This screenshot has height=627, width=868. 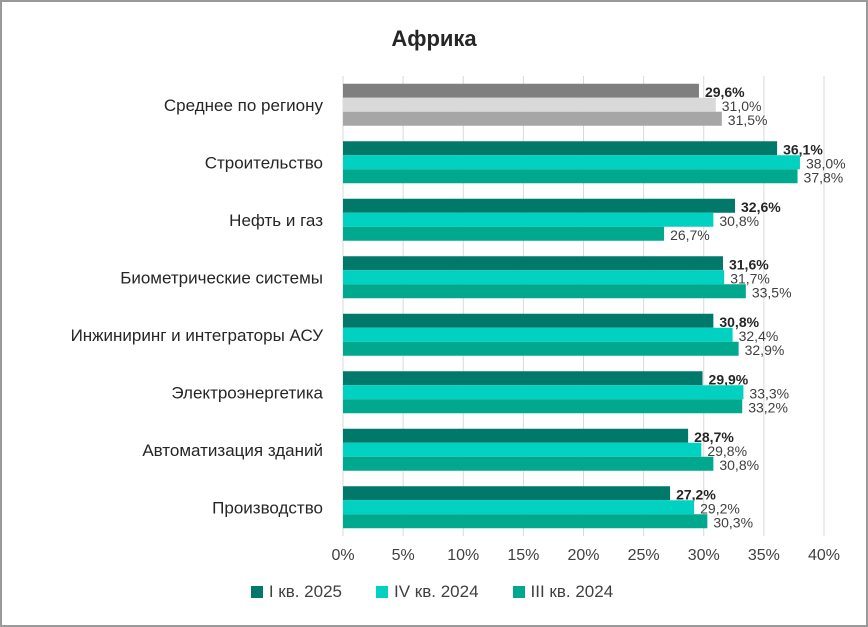 I want to click on data-label: 26,7%, so click(x=690, y=235).